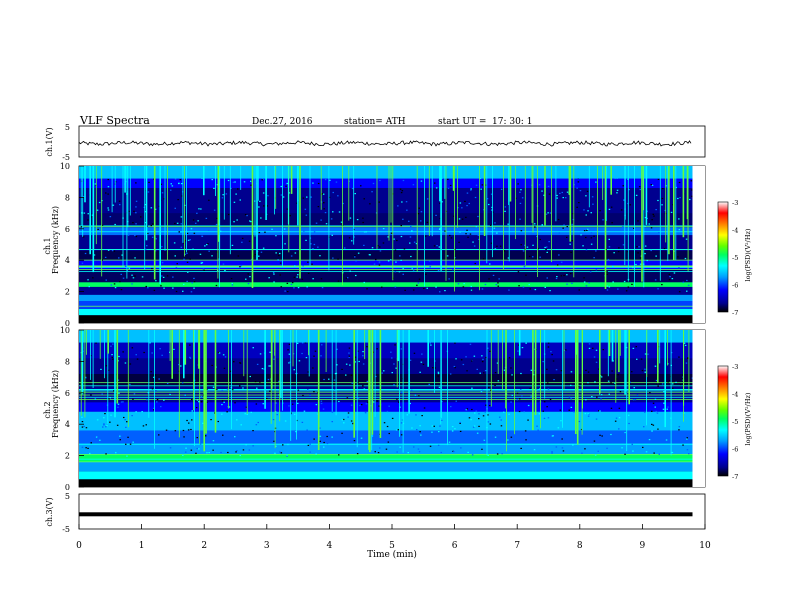  Describe the element at coordinates (67, 127) in the screenshot. I see `ch1-ytick-top: 5` at that location.